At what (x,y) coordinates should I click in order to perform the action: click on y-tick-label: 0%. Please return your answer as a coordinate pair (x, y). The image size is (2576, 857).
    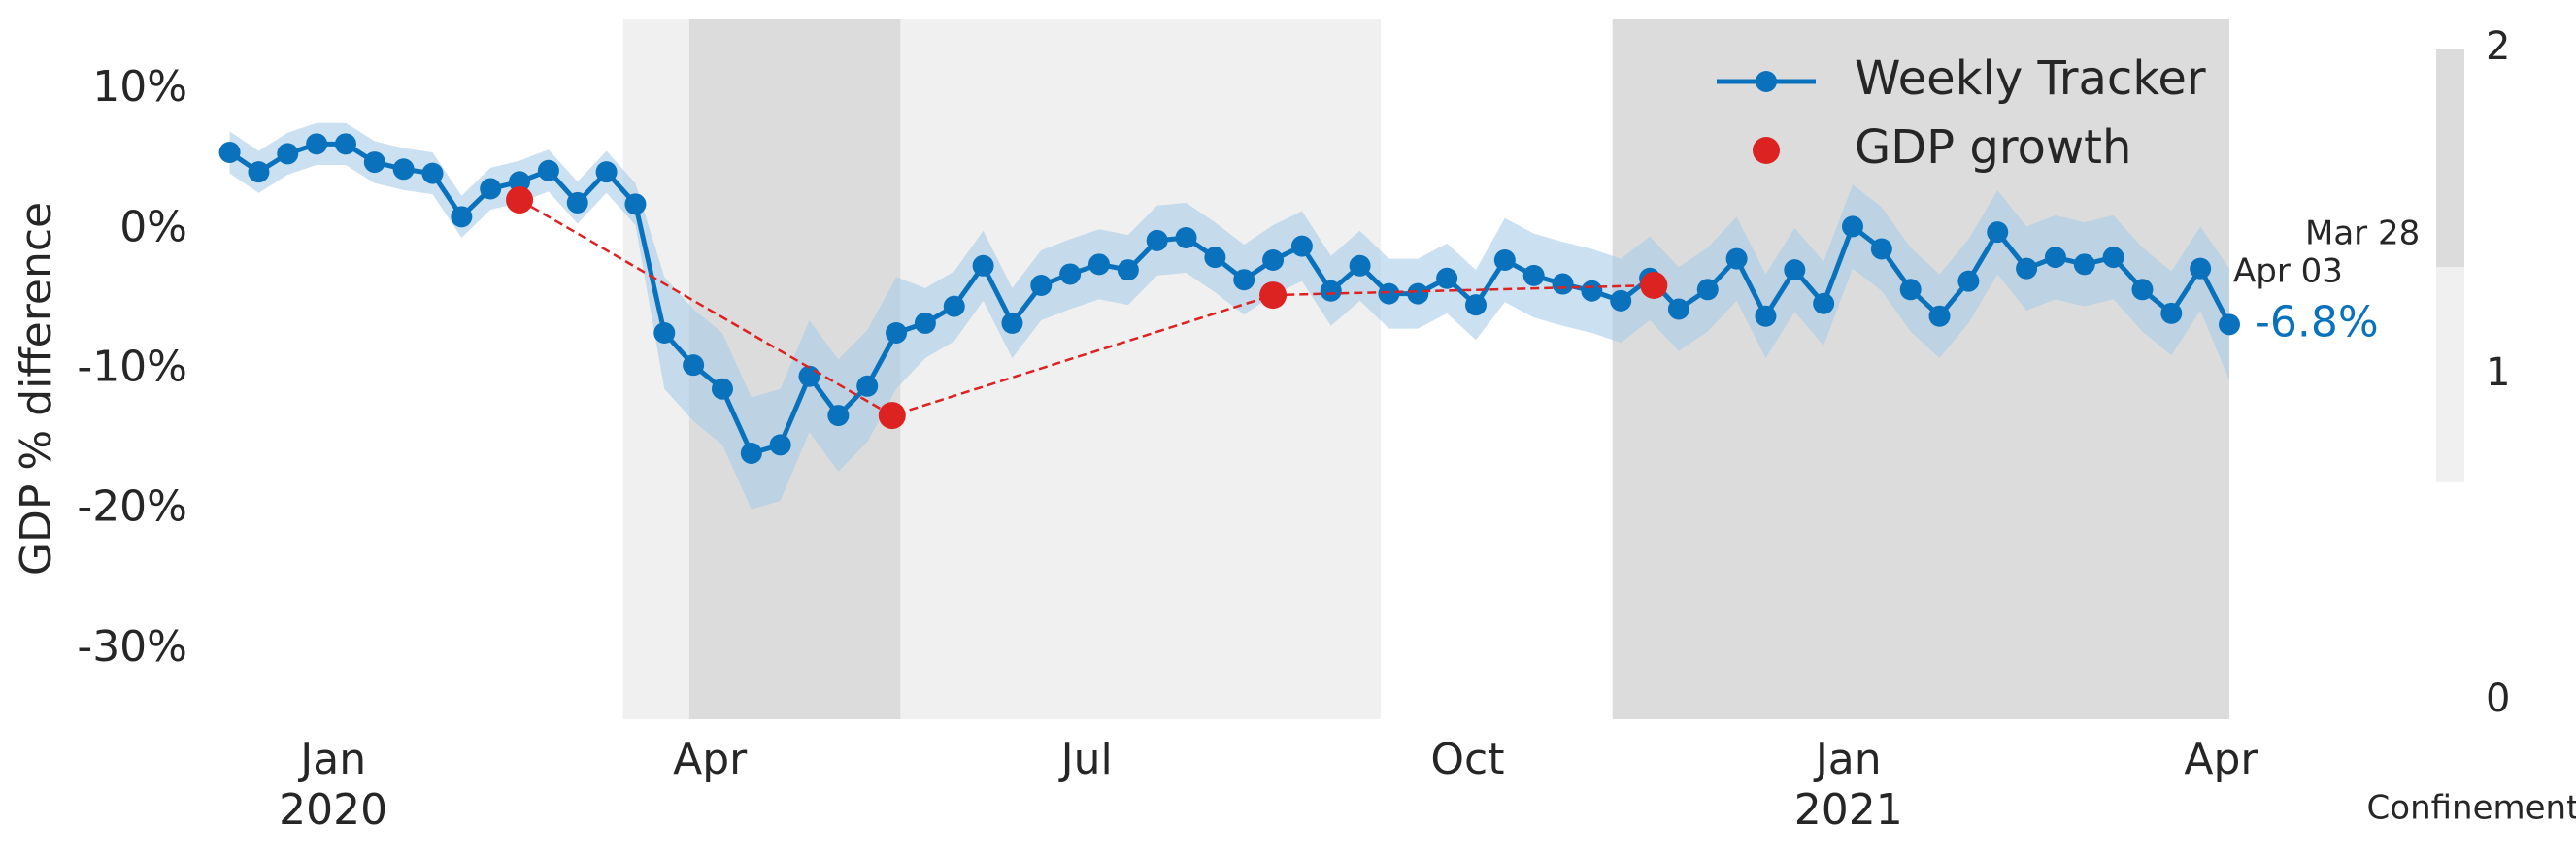
    Looking at the image, I should click on (153, 226).